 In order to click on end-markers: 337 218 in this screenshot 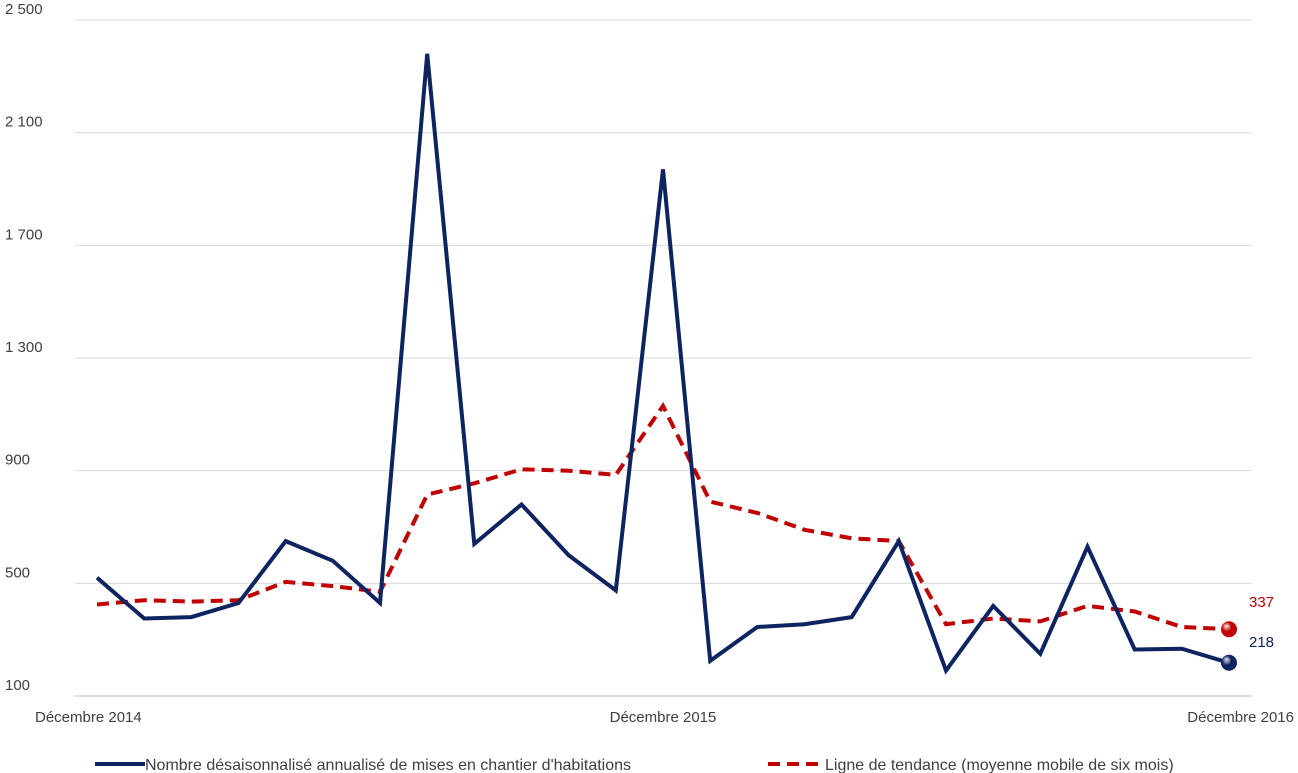, I will do `click(1247, 632)`.